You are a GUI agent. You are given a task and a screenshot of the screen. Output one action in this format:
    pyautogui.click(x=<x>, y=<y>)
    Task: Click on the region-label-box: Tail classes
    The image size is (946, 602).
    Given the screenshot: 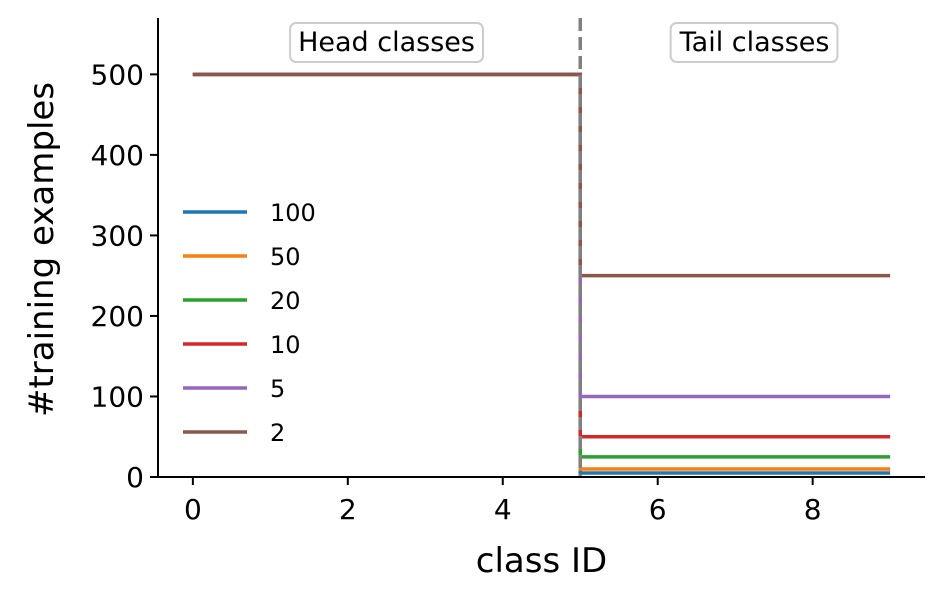 What is the action you would take?
    pyautogui.click(x=754, y=42)
    